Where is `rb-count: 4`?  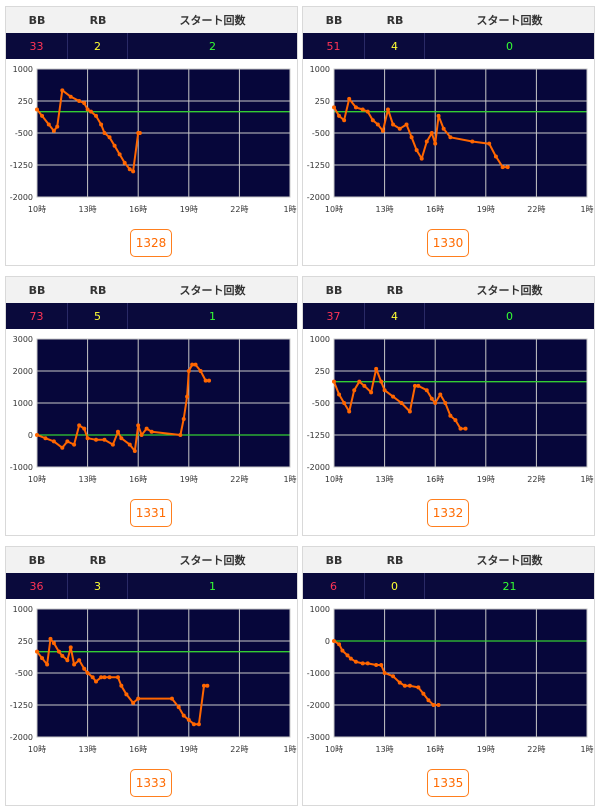
rb-count: 4 is located at coordinates (395, 316).